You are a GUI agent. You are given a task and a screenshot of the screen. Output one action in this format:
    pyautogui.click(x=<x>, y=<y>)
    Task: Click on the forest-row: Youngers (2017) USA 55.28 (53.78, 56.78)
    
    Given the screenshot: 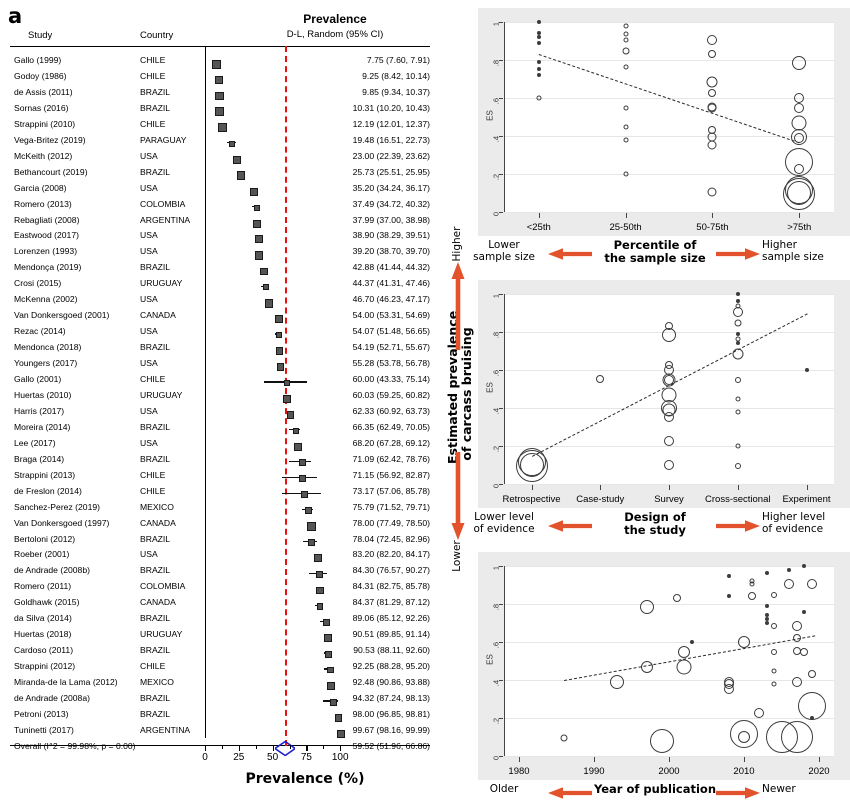 What is the action you would take?
    pyautogui.click(x=220, y=366)
    